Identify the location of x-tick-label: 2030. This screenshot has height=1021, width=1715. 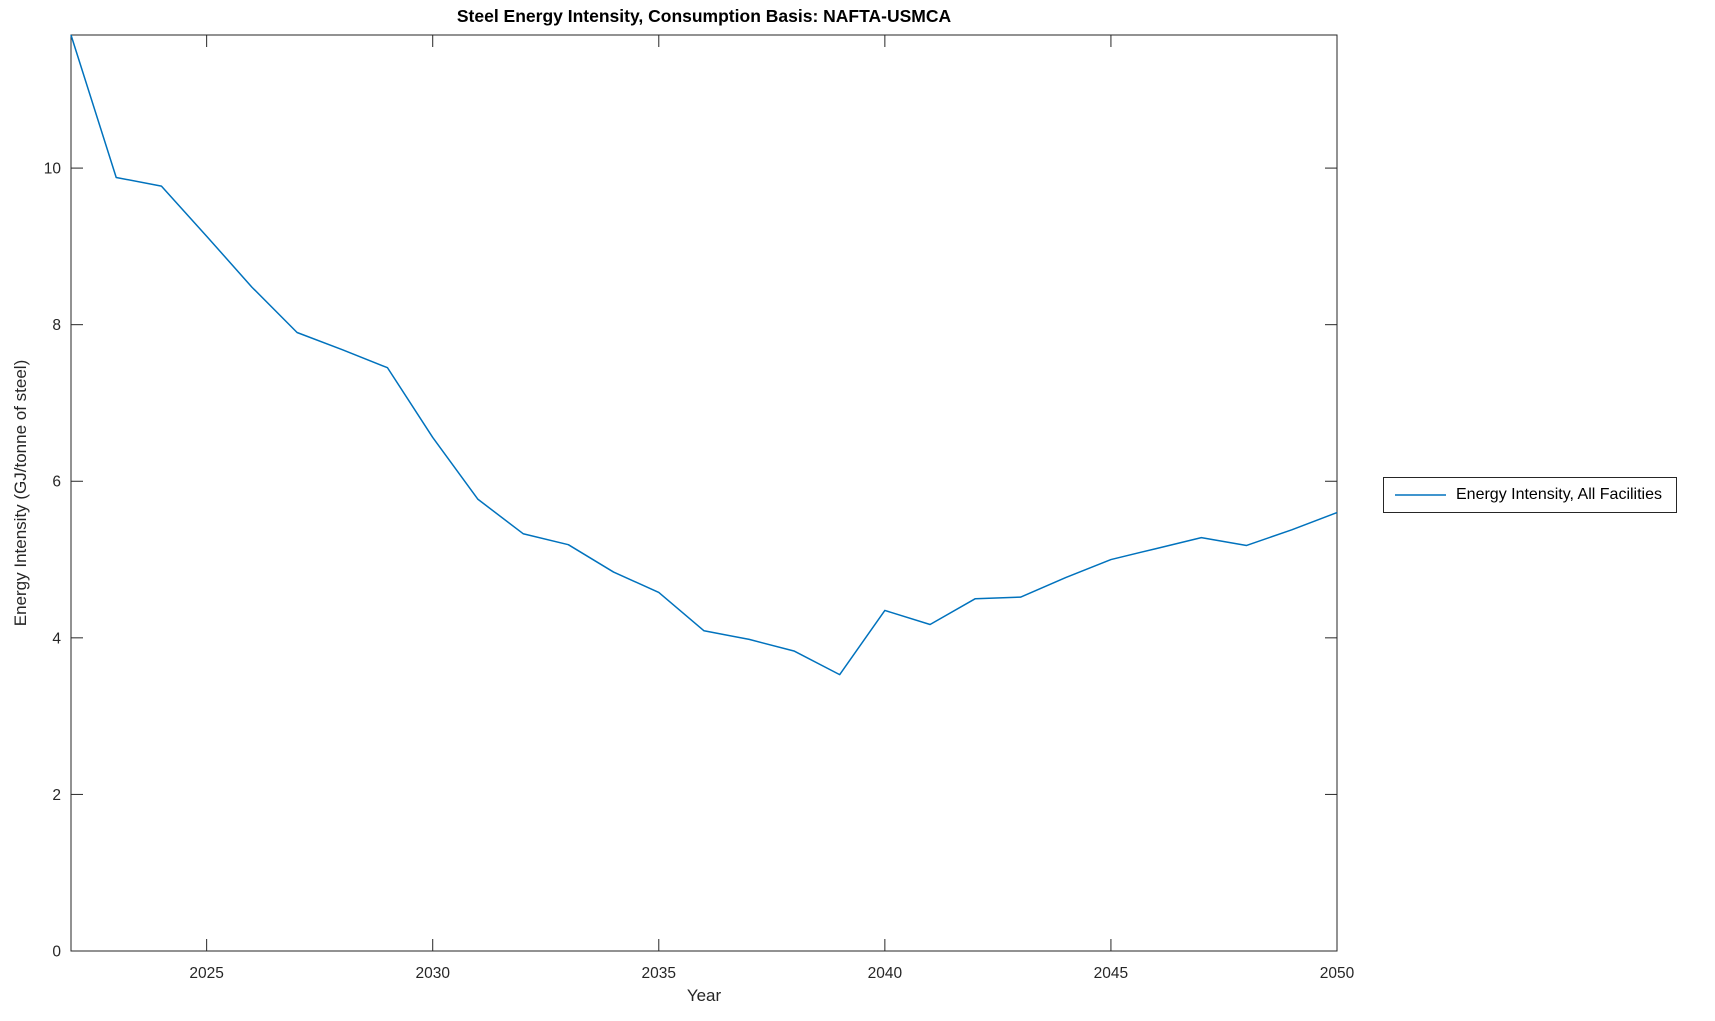
(432, 973).